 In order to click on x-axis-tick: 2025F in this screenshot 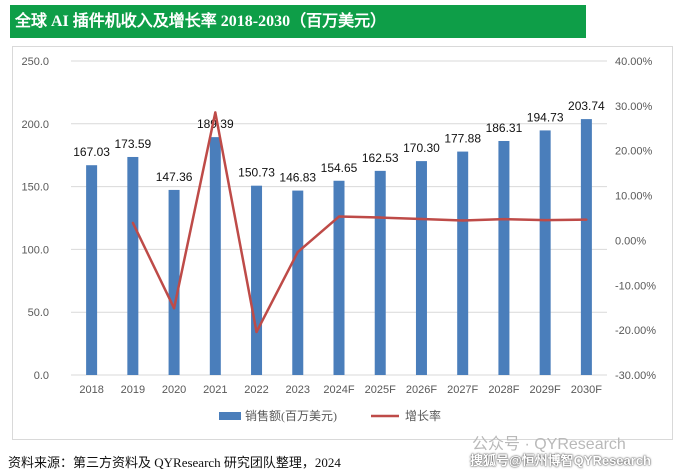, I will do `click(380, 390)`.